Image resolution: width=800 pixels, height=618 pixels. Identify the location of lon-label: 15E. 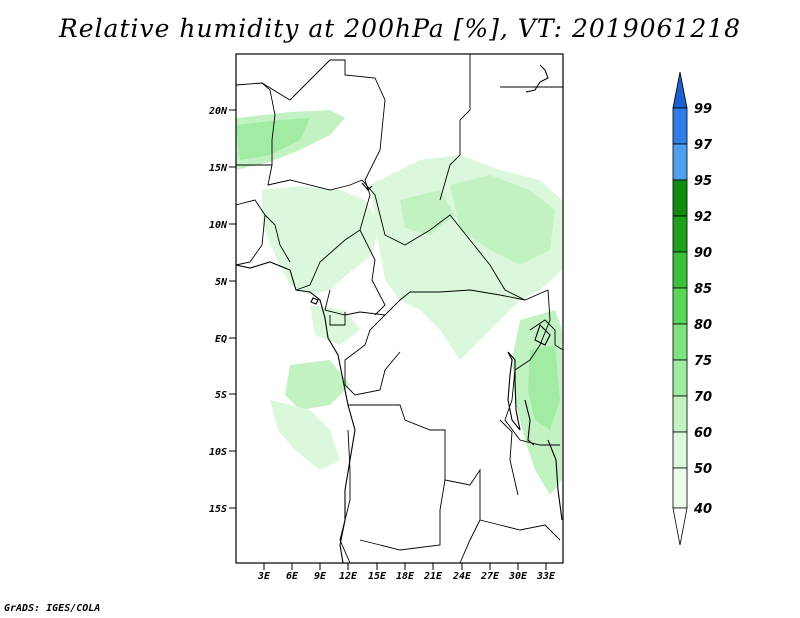
(377, 576).